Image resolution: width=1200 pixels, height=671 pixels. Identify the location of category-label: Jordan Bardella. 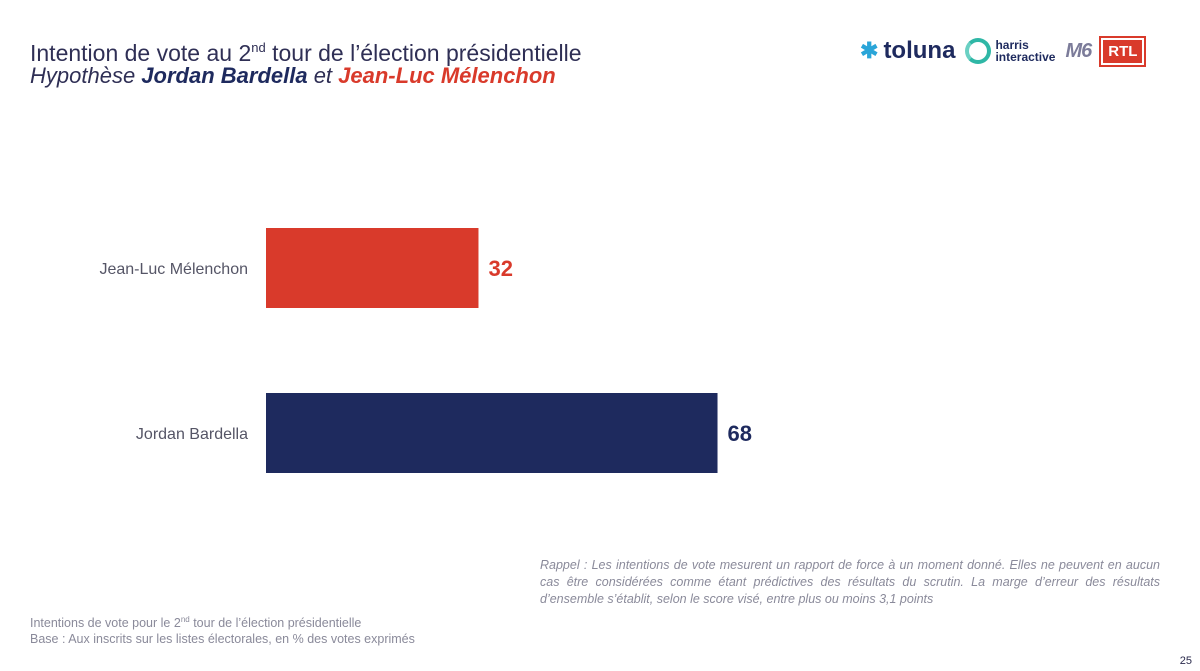
(192, 434).